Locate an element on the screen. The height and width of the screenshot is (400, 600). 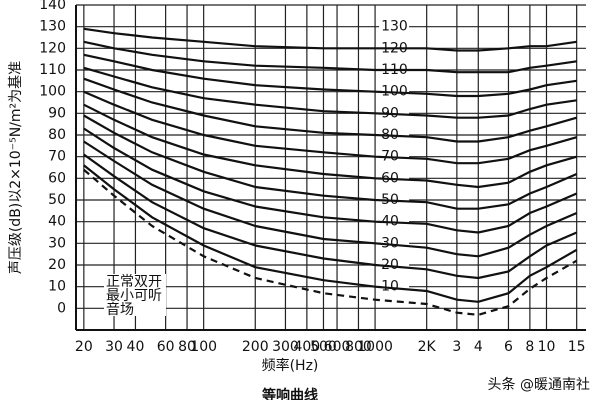
x-tick-label: 800 is located at coordinates (358, 347).